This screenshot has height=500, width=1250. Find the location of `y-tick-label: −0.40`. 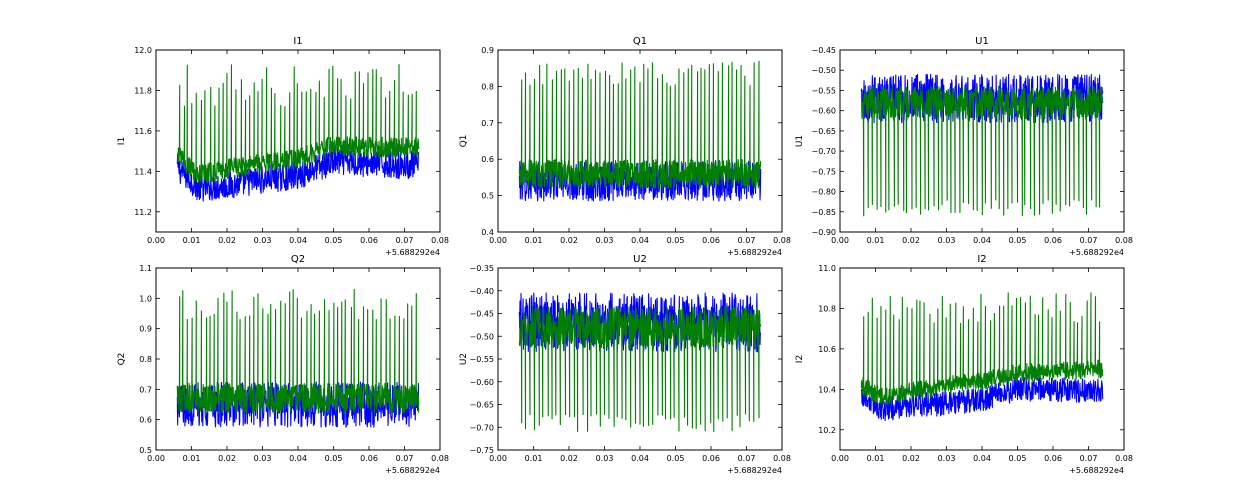

y-tick-label: −0.40 is located at coordinates (481, 291).